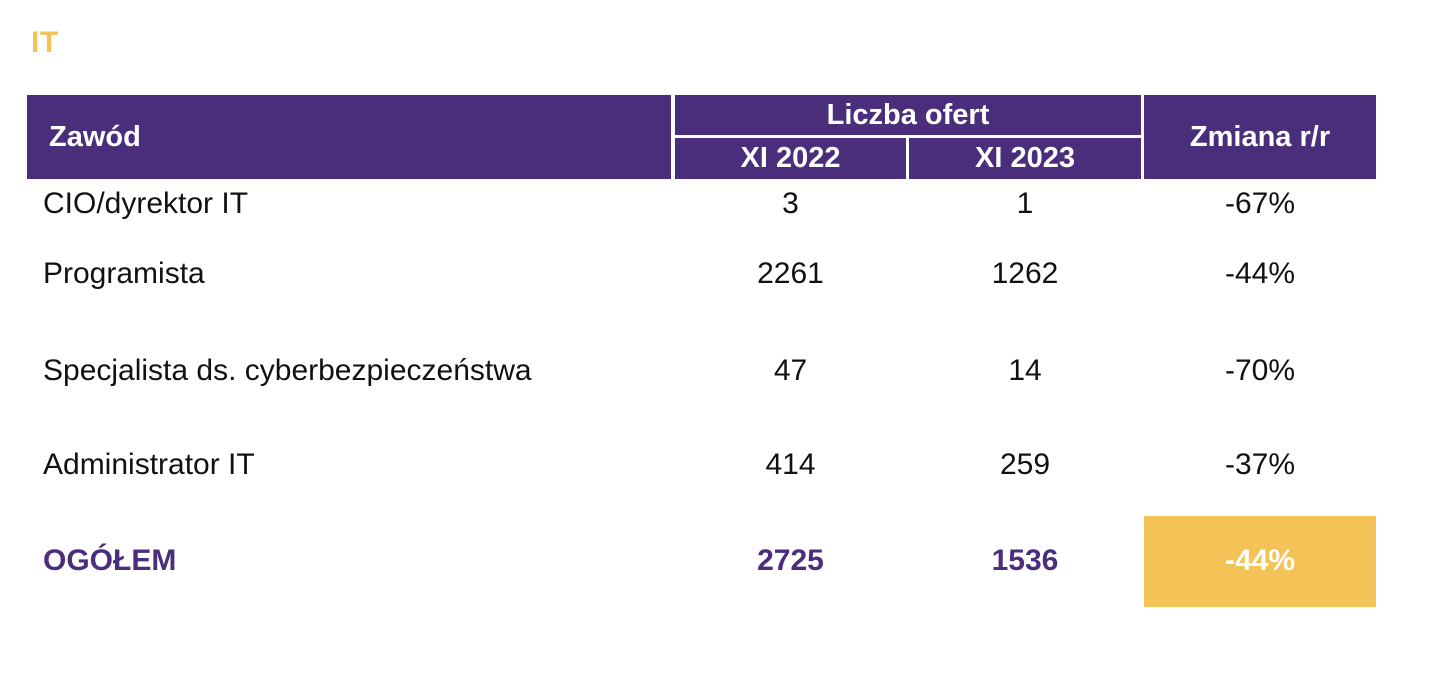 This screenshot has width=1432, height=680. What do you see at coordinates (716, 465) in the screenshot?
I see `table-row: Administrator IT 414 259 -37%` at bounding box center [716, 465].